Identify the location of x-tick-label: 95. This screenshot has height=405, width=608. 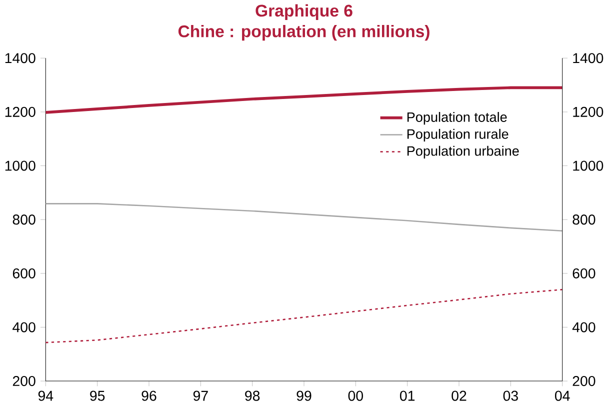
(97, 395).